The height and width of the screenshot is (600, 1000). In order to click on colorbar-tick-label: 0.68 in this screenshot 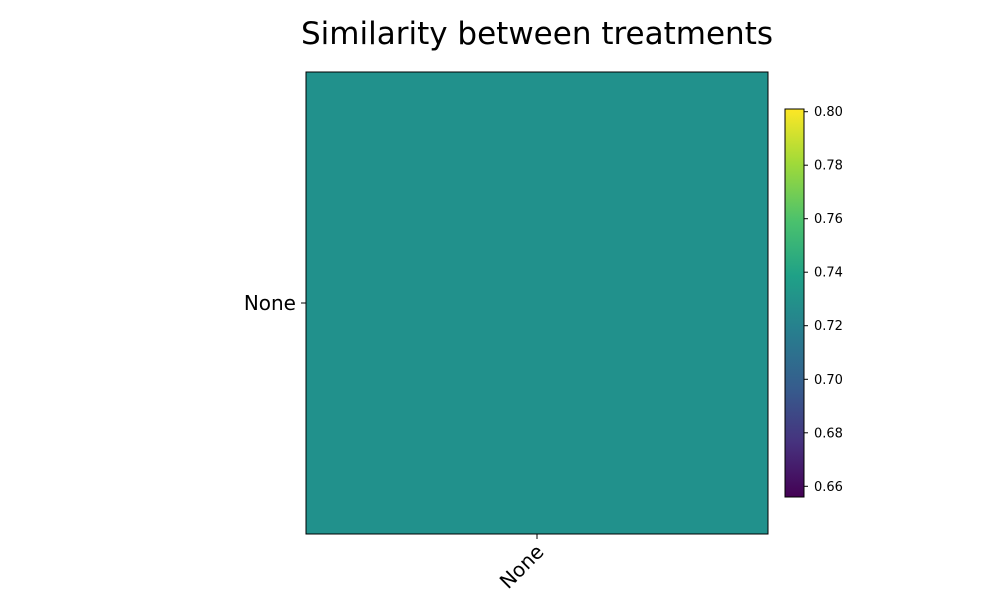, I will do `click(828, 433)`.